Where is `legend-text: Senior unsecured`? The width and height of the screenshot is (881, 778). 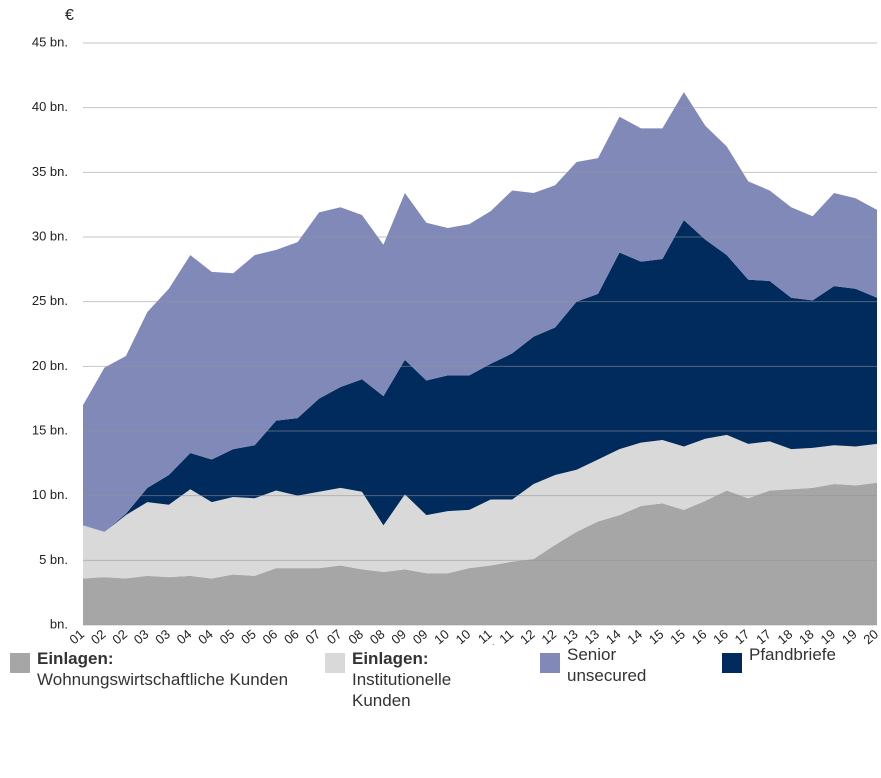 legend-text: Senior unsecured is located at coordinates (627, 665).